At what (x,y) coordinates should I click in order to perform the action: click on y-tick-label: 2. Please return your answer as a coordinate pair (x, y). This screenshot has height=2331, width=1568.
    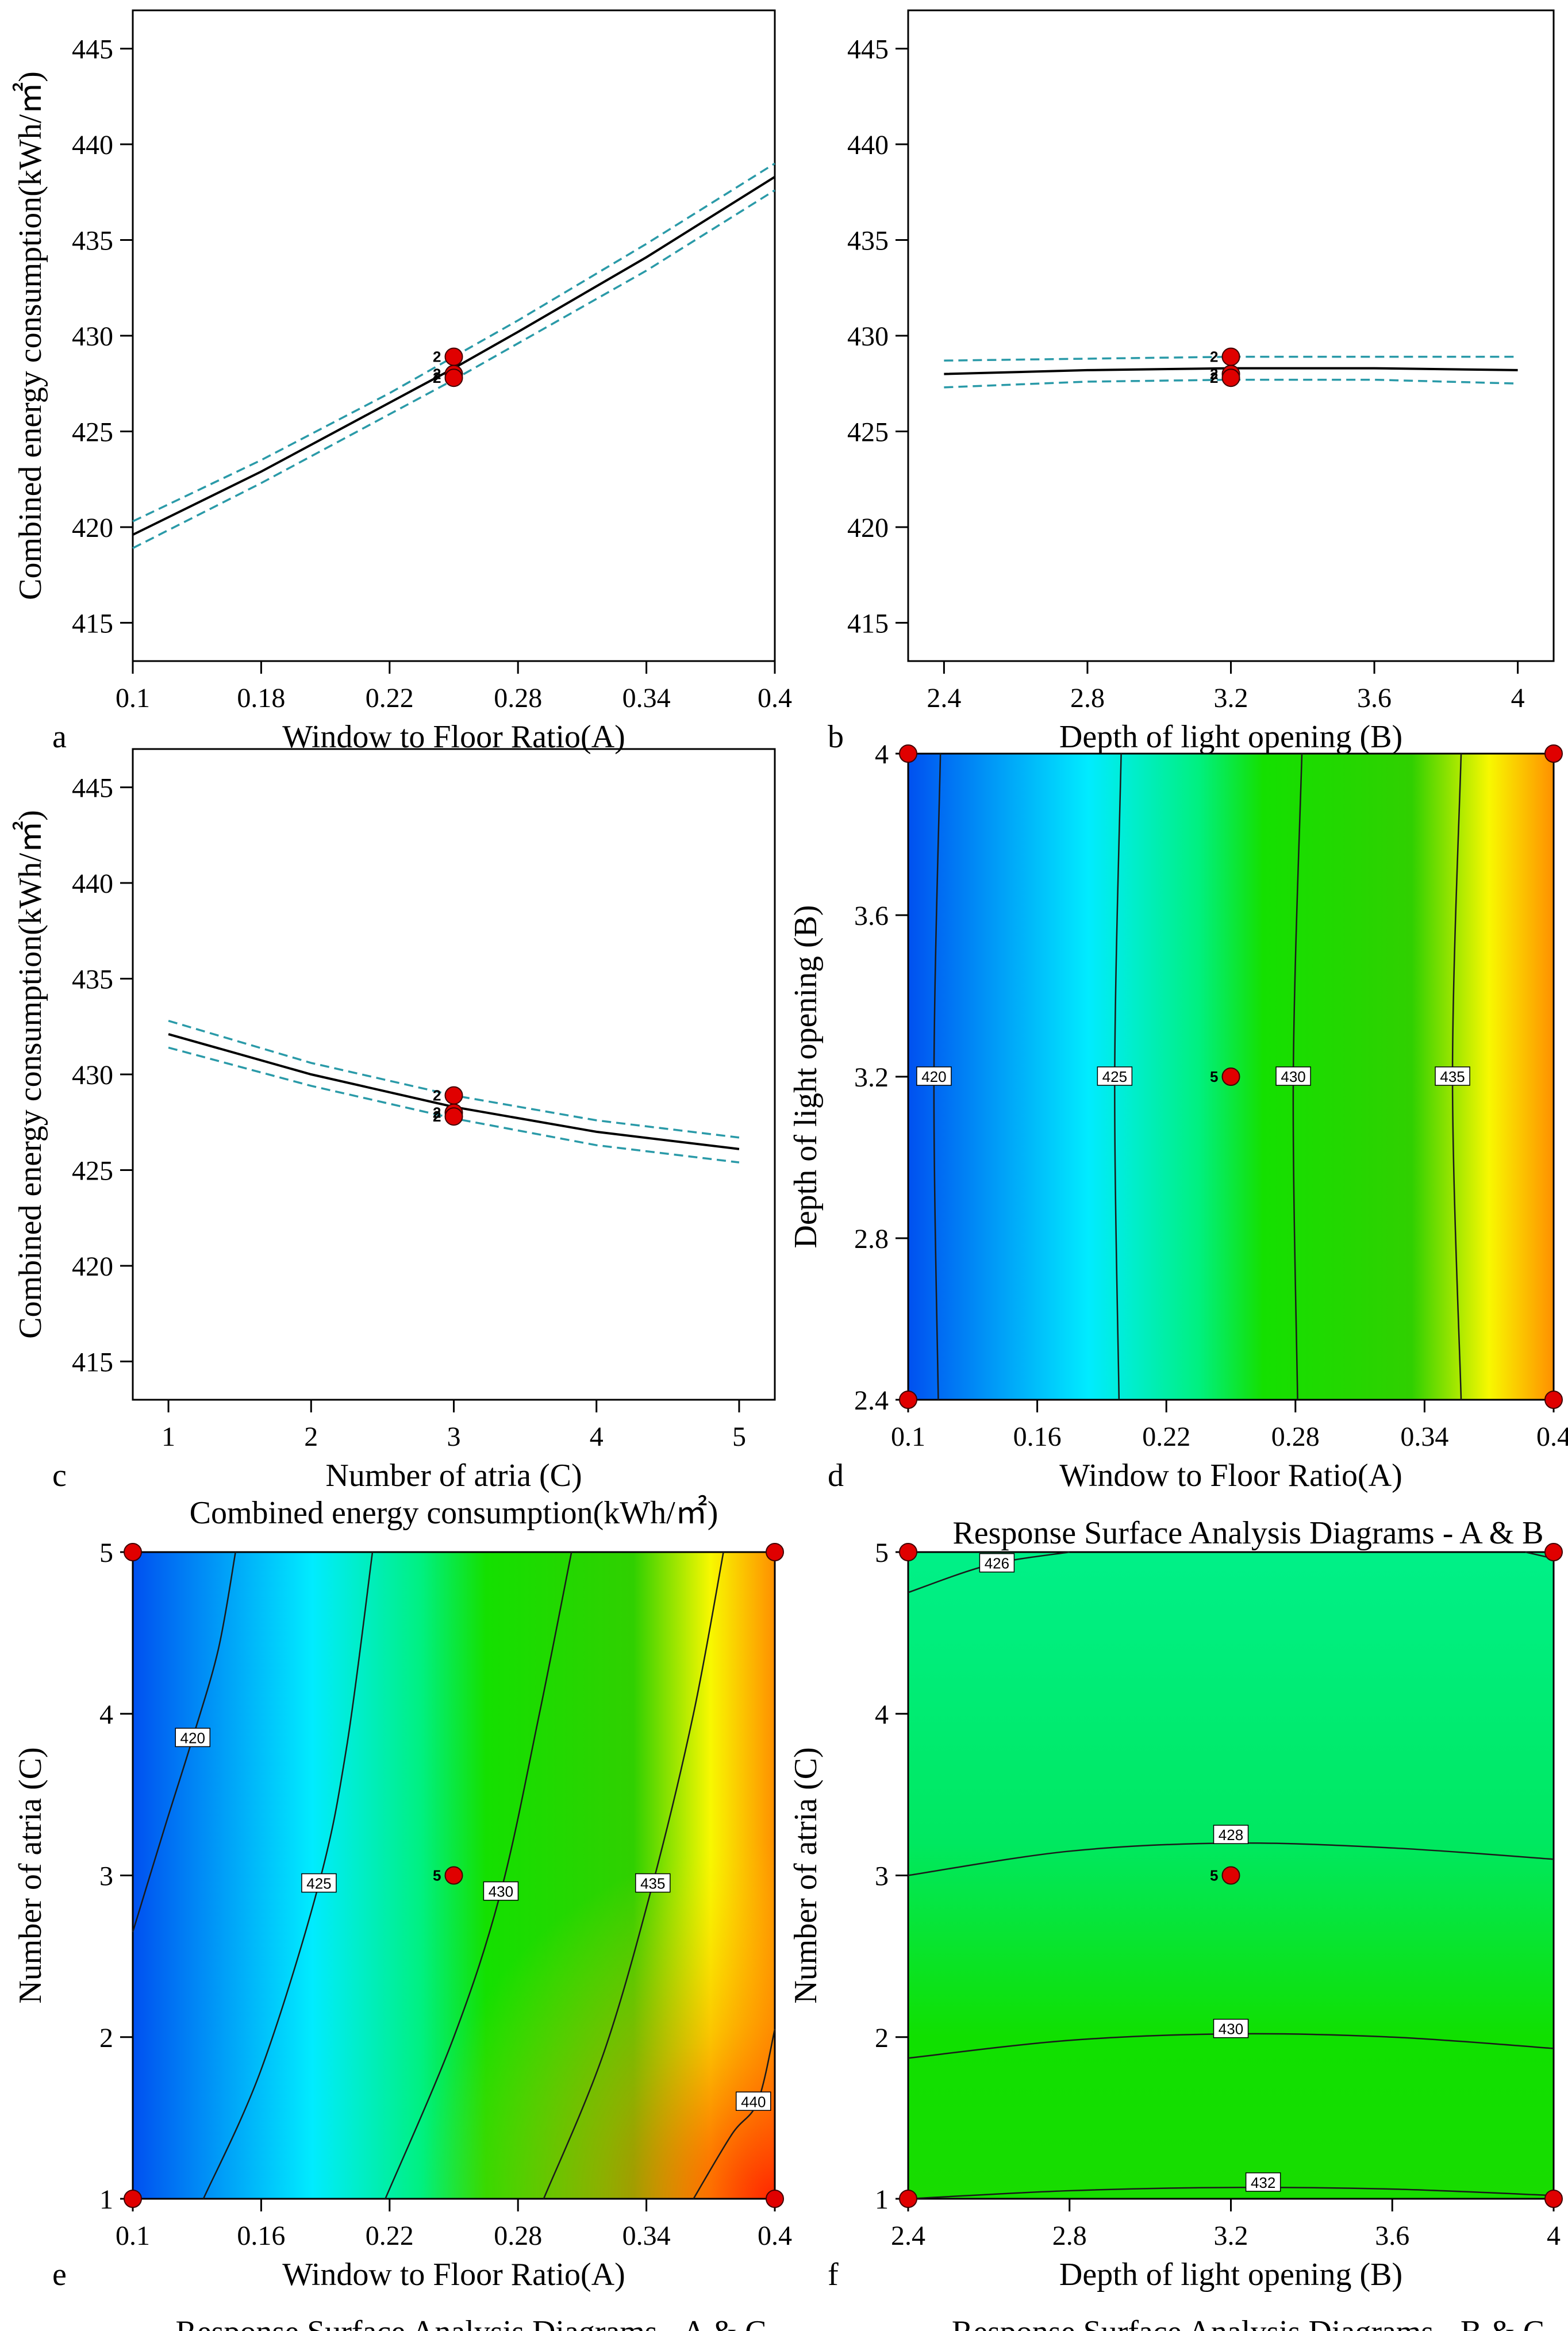
    Looking at the image, I should click on (106, 2038).